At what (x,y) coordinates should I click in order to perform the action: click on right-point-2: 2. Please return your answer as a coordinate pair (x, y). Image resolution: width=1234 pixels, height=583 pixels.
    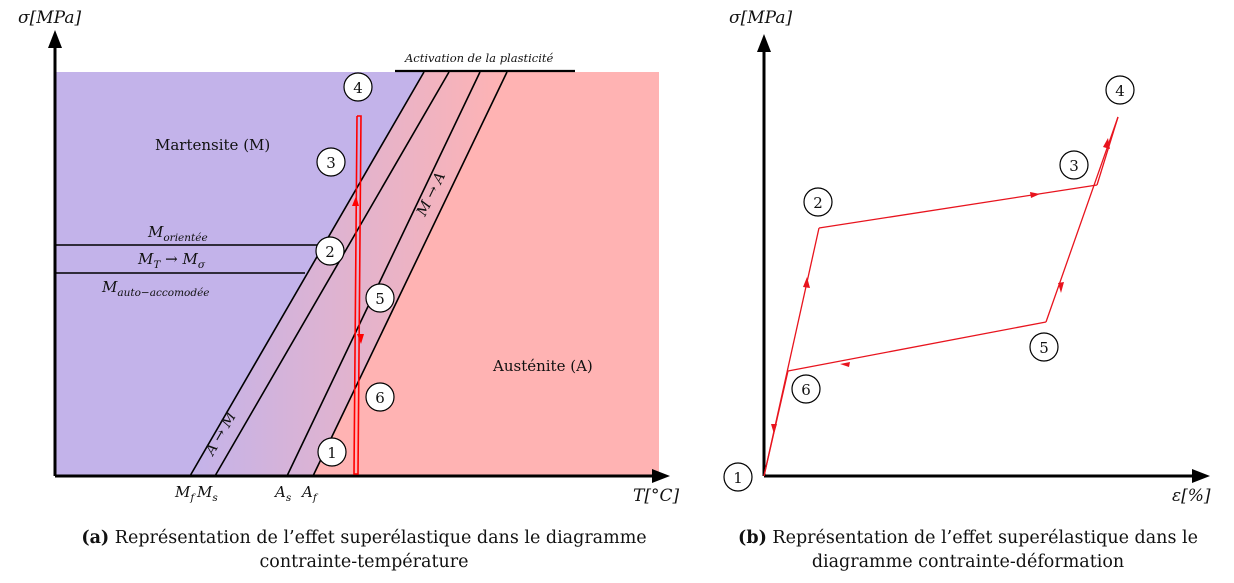
    Looking at the image, I should click on (818, 202).